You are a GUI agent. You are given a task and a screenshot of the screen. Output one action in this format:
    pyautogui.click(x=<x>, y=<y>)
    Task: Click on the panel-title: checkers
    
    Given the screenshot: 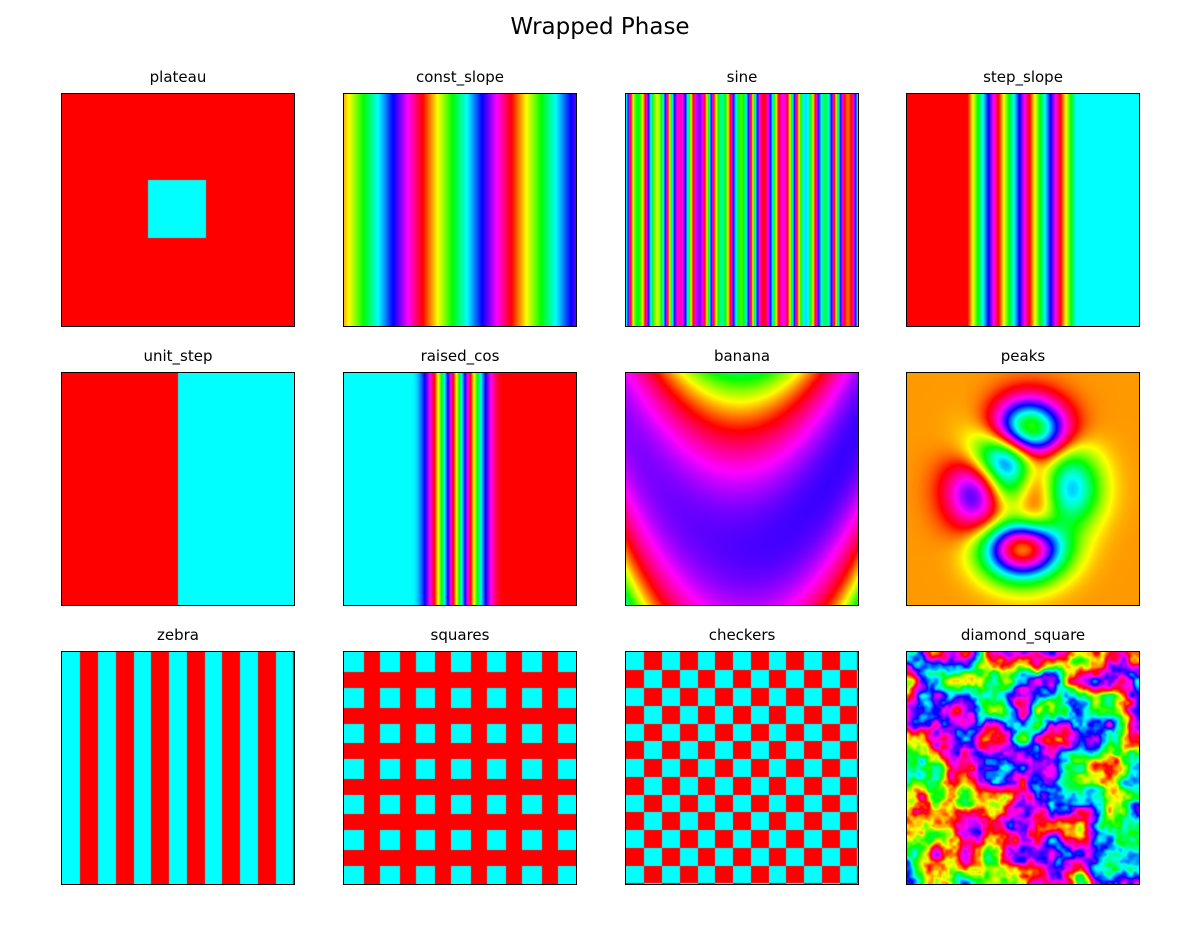 What is the action you would take?
    pyautogui.click(x=742, y=635)
    